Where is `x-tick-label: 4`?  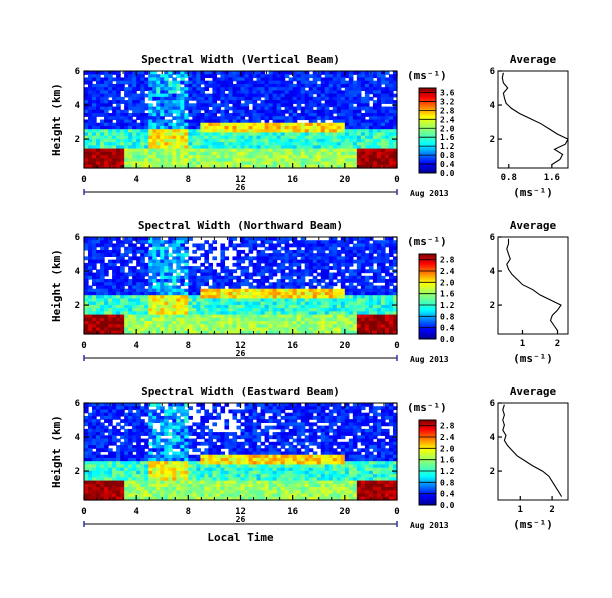
x-tick-label: 4 is located at coordinates (136, 180).